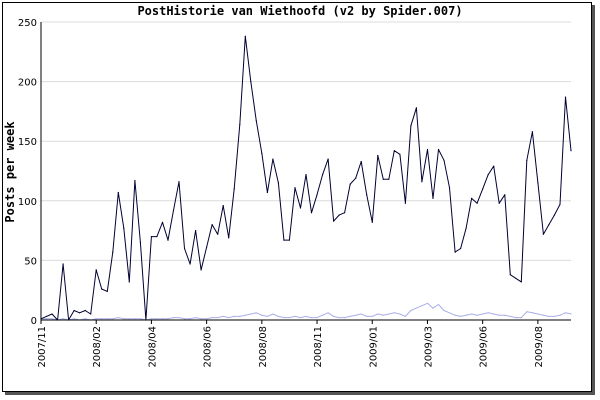 The width and height of the screenshot is (600, 400). I want to click on x-tick-label-4: 2008/08, so click(263, 347).